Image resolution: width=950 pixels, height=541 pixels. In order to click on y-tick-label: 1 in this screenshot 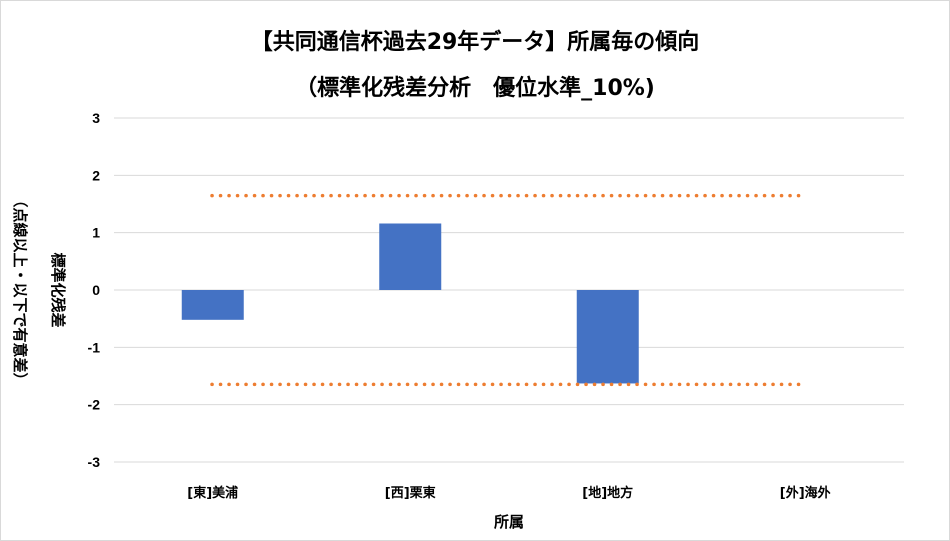, I will do `click(96, 233)`.